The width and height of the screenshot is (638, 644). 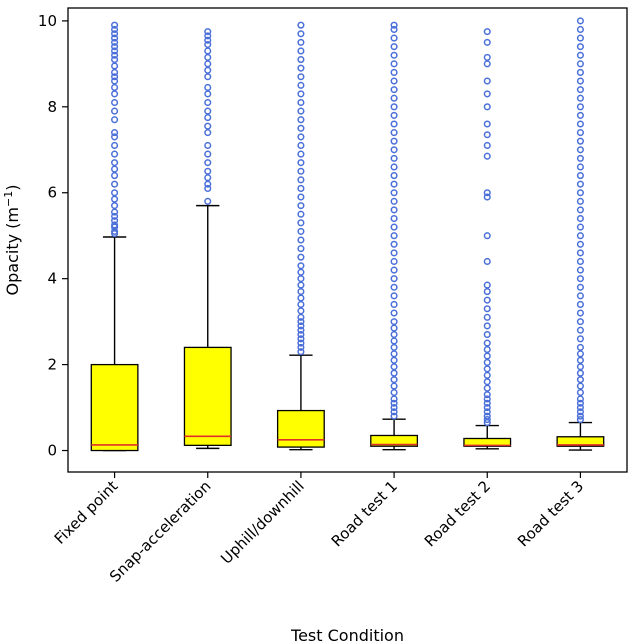 What do you see at coordinates (12, 240) in the screenshot?
I see `y-axis-label: Opacity (m−1)` at bounding box center [12, 240].